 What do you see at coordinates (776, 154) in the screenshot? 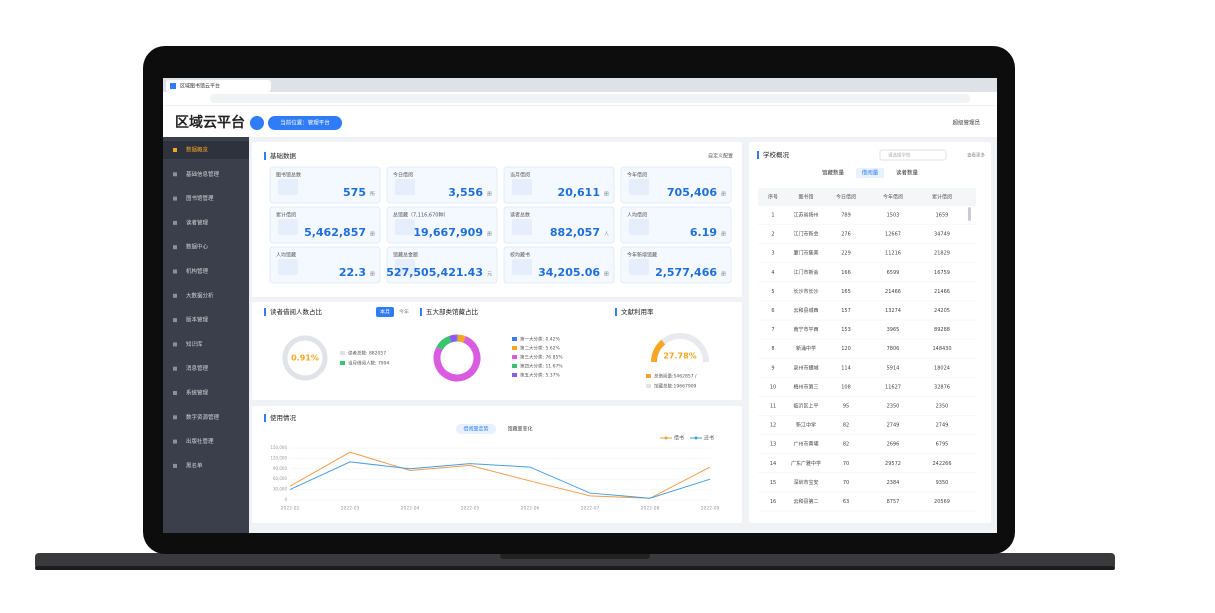
I see `section-title: 学校概况` at bounding box center [776, 154].